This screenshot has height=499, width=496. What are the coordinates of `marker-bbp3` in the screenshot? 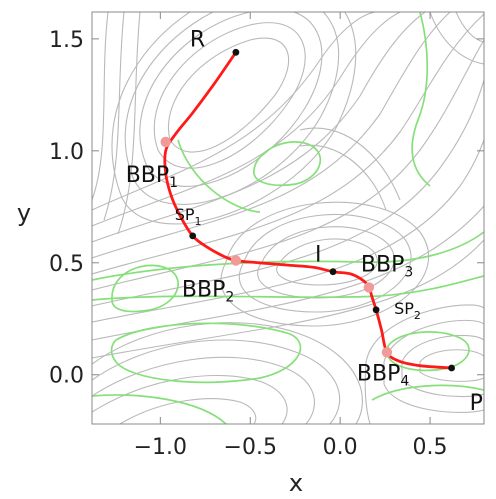 It's located at (369, 287).